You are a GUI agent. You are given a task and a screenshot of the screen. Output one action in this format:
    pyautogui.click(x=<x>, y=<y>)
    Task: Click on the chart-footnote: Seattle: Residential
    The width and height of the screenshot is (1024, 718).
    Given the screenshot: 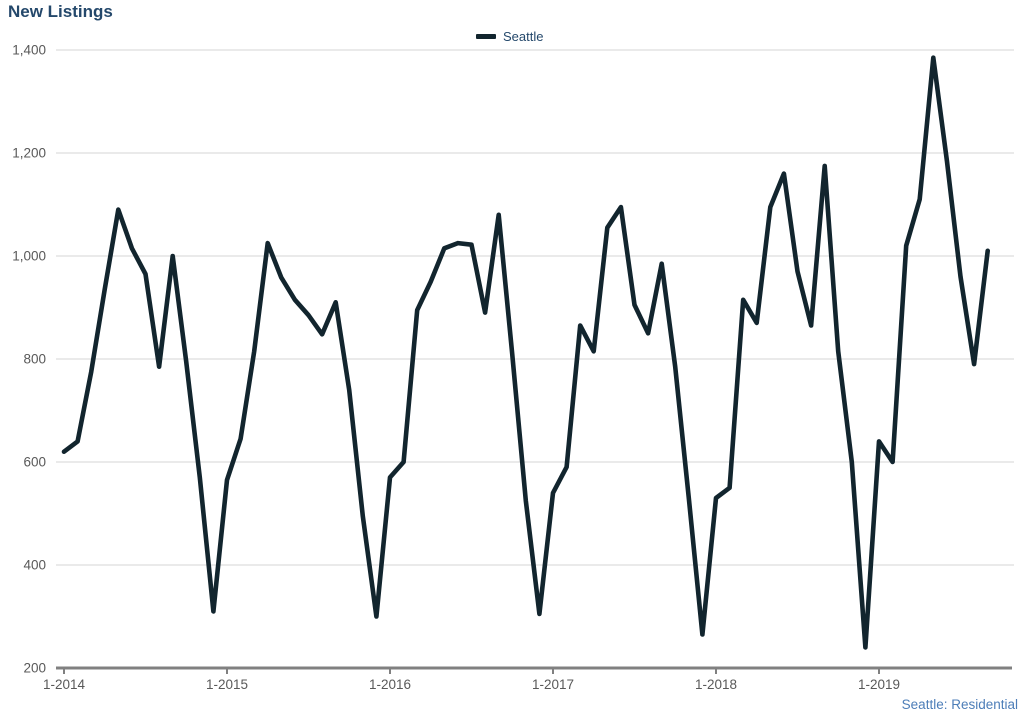 What is the action you would take?
    pyautogui.click(x=959, y=704)
    